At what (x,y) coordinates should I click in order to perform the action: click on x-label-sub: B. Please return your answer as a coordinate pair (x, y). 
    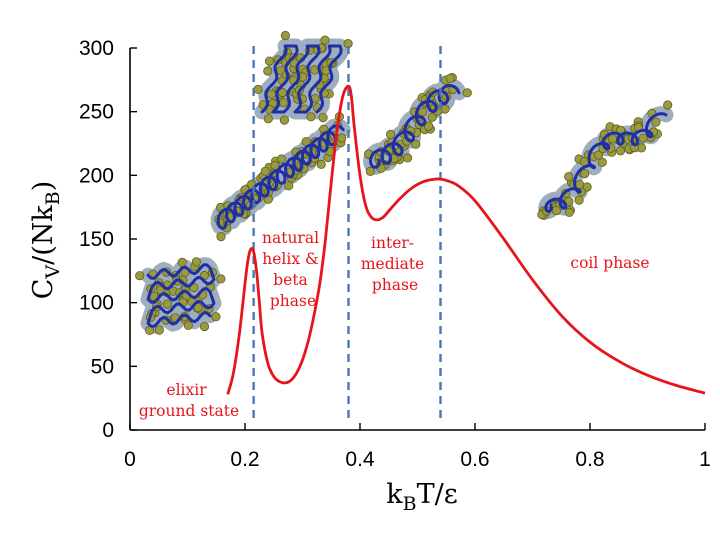
    Looking at the image, I should click on (410, 504).